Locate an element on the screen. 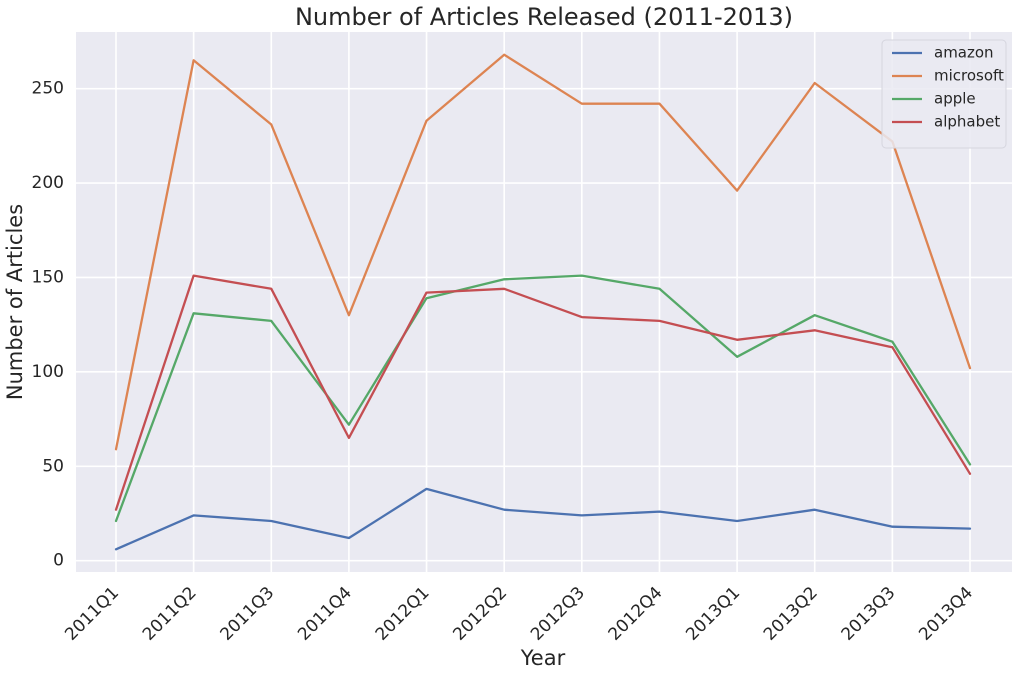 The height and width of the screenshot is (676, 1020). x-tick-label: 2012Q4 is located at coordinates (636, 614).